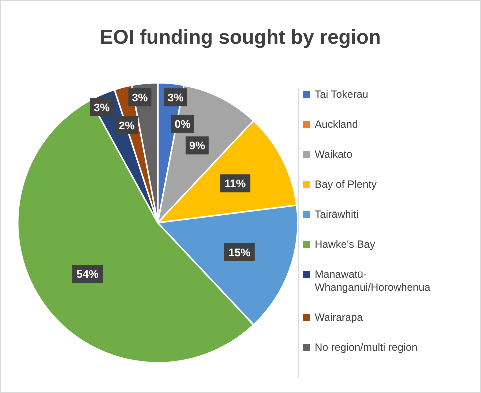  What do you see at coordinates (339, 318) in the screenshot?
I see `legend-label: Wairarapa` at bounding box center [339, 318].